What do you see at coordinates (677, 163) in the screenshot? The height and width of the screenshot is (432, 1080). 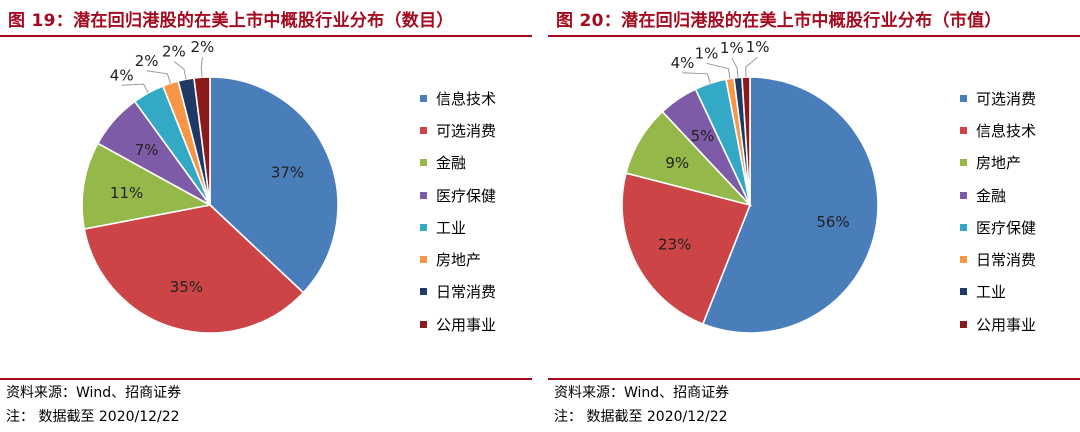 I see `slice-value-label: 9%` at bounding box center [677, 163].